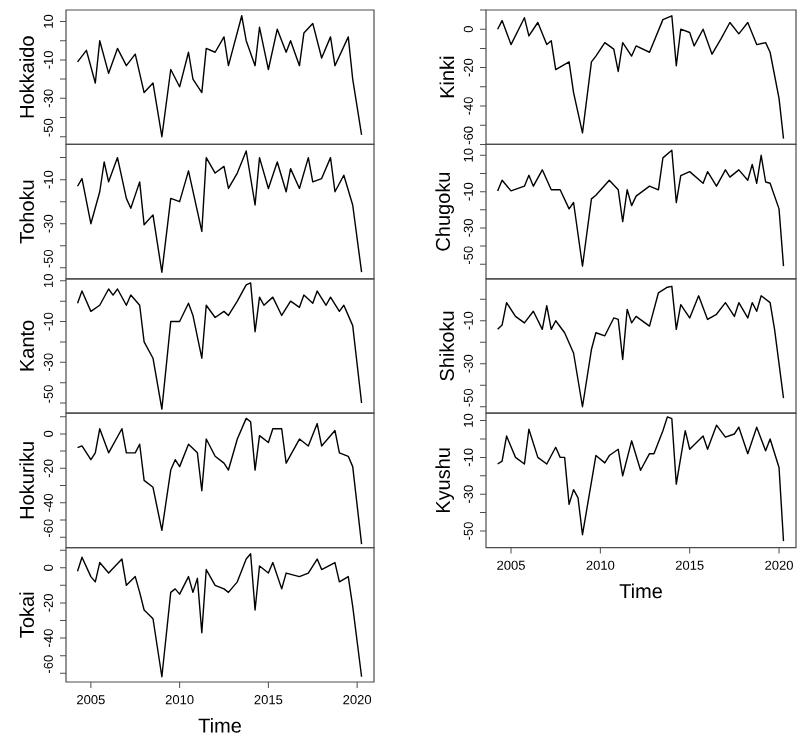  Describe the element at coordinates (444, 480) in the screenshot. I see `y-axis-title: Kyushu` at that location.